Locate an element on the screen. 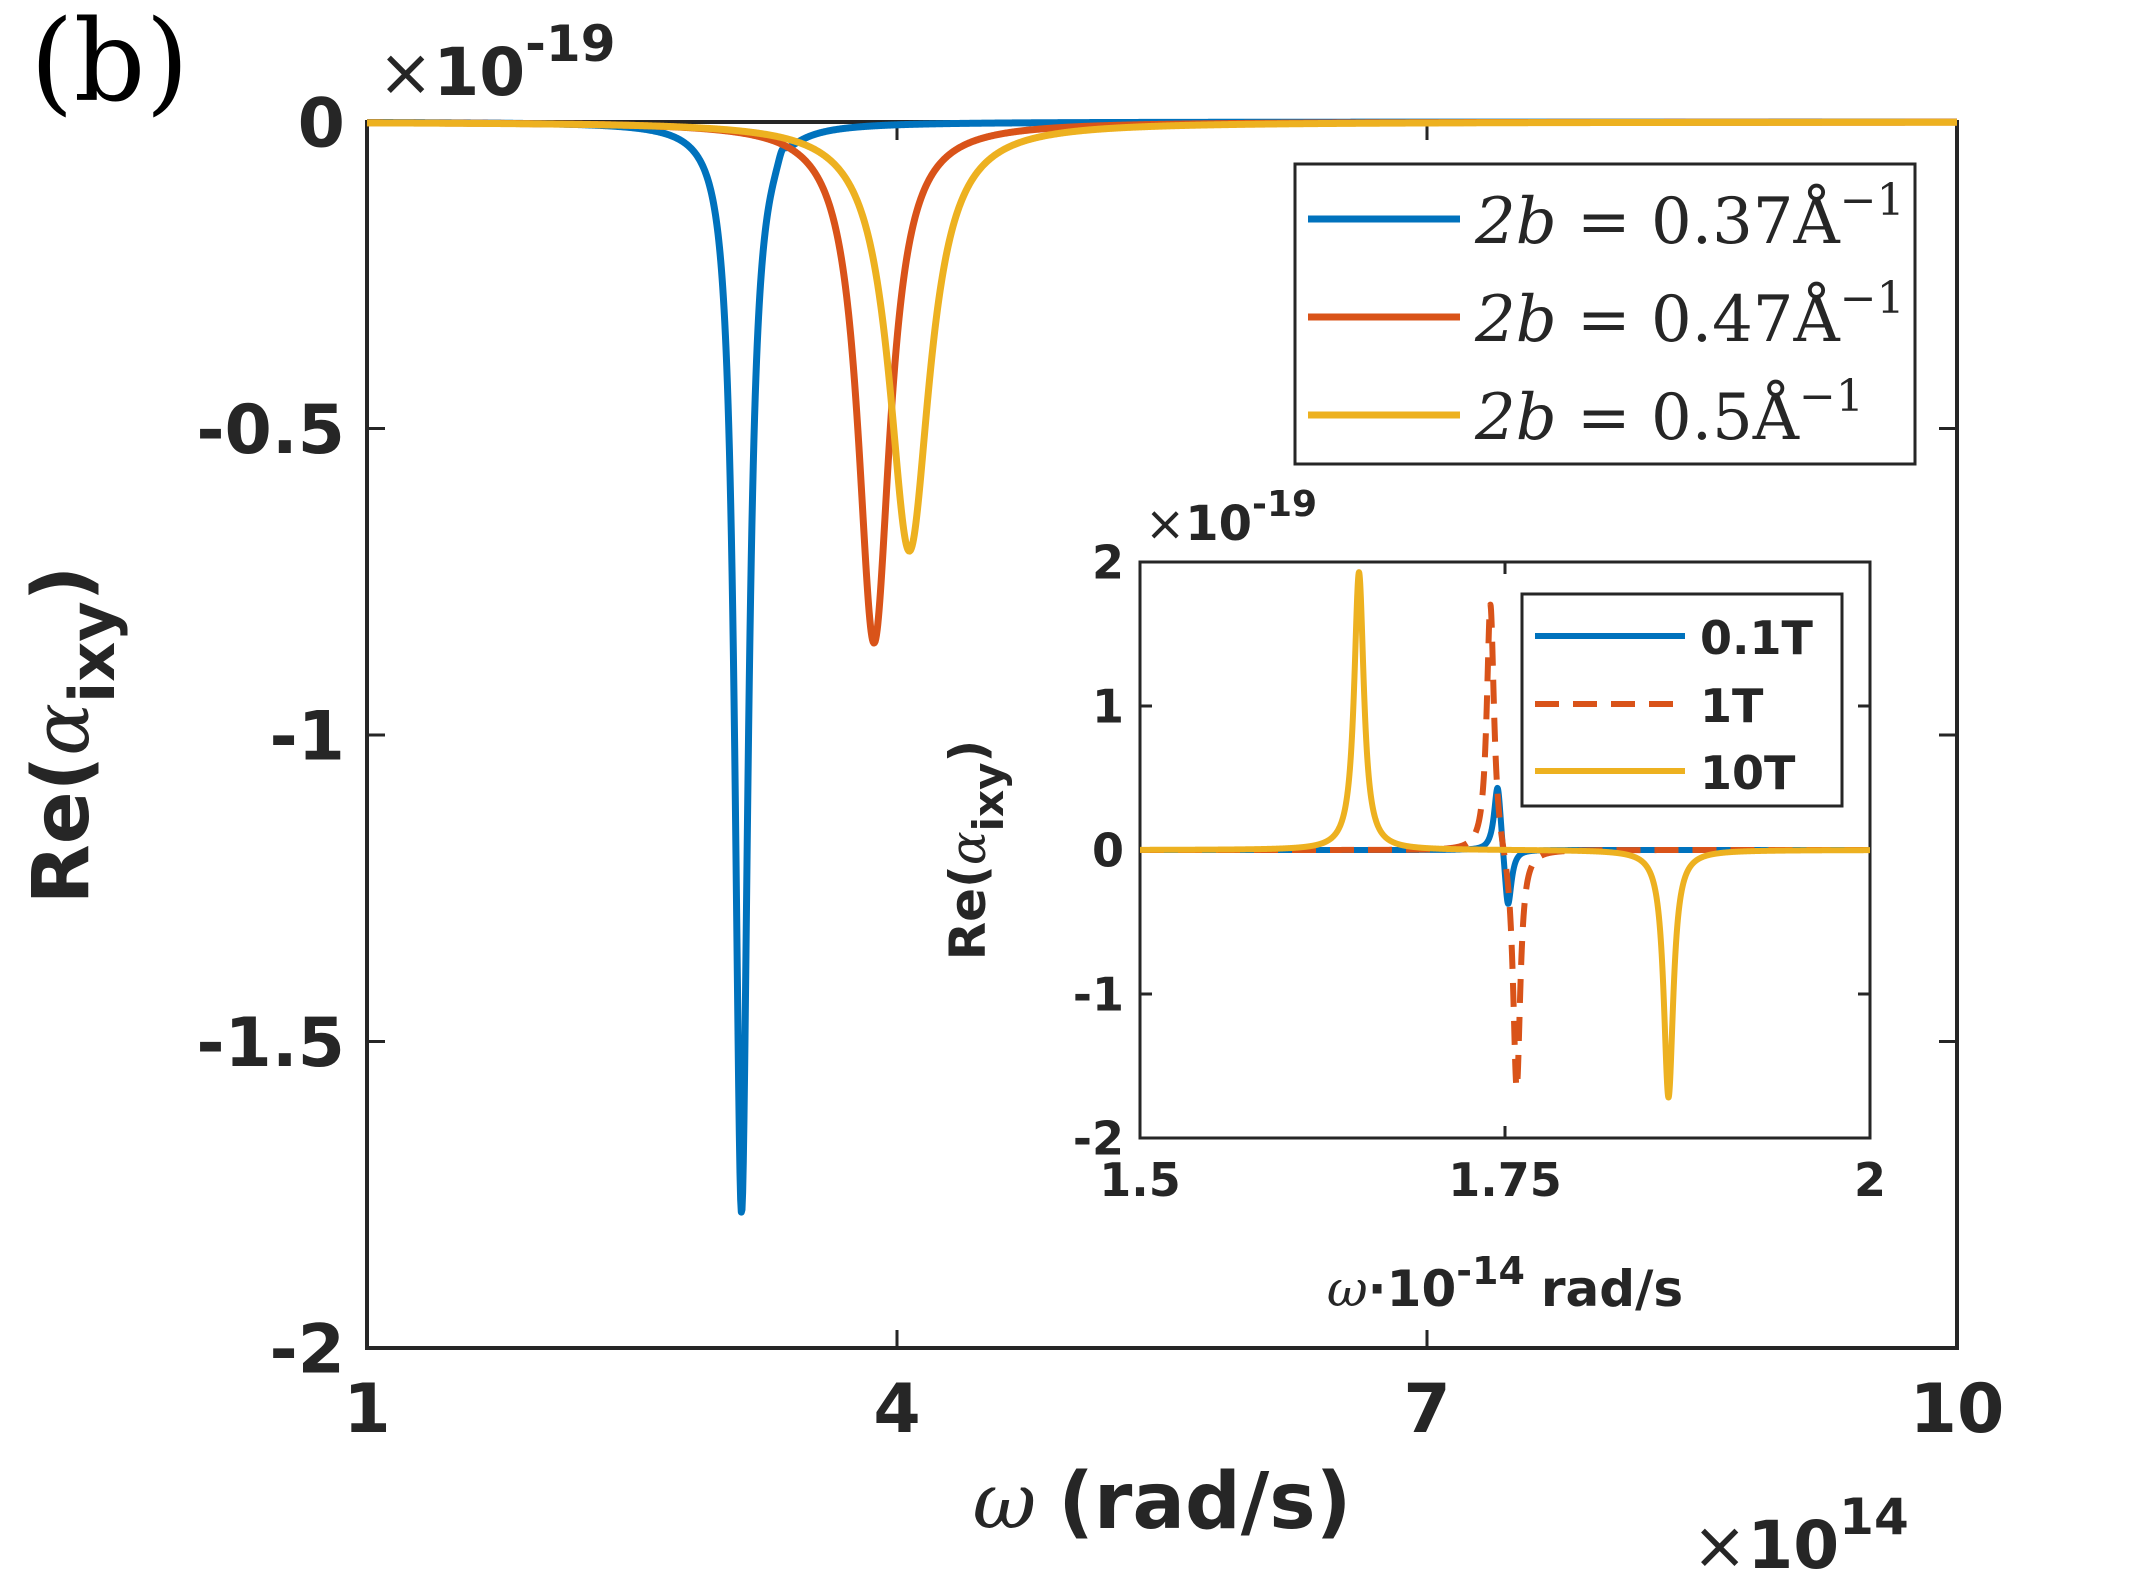  inset-y-label: Re(αixy) is located at coordinates (976, 850).